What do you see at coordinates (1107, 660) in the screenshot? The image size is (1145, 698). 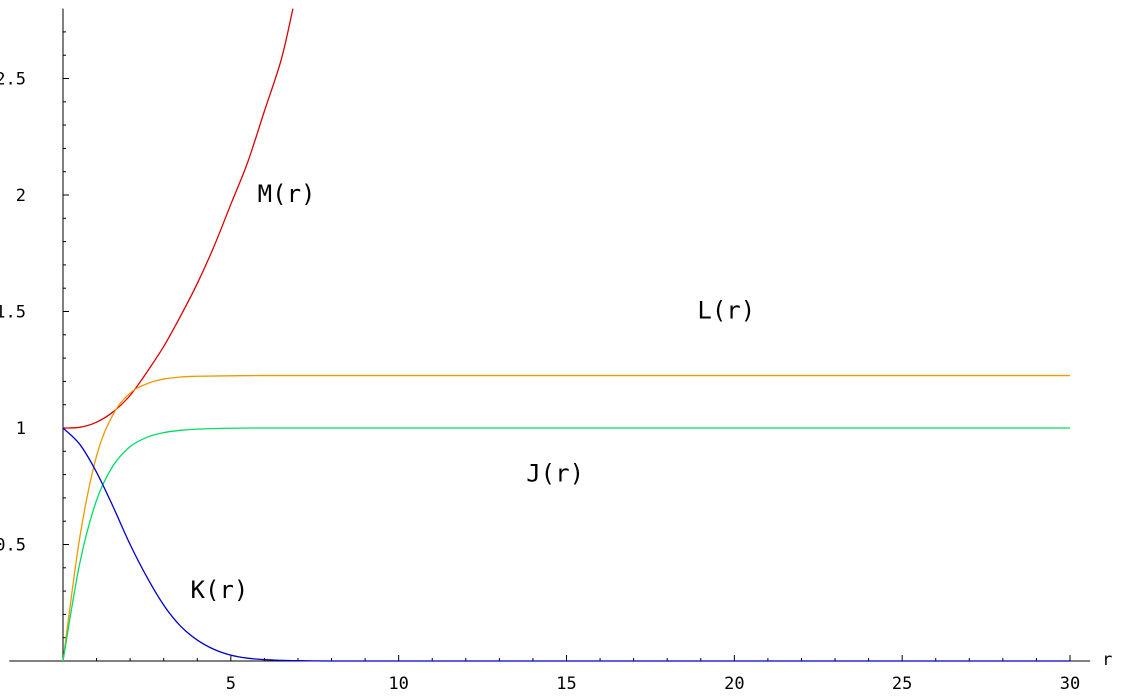 I see `x-axis-label: r` at bounding box center [1107, 660].